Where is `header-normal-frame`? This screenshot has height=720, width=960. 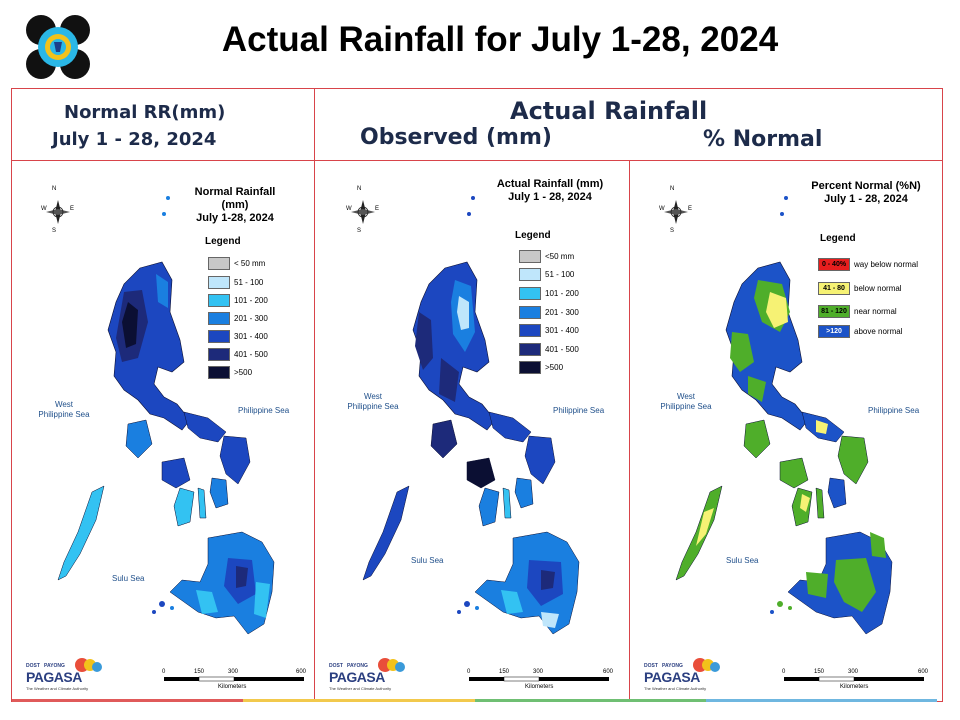 header-normal-frame is located at coordinates (163, 124).